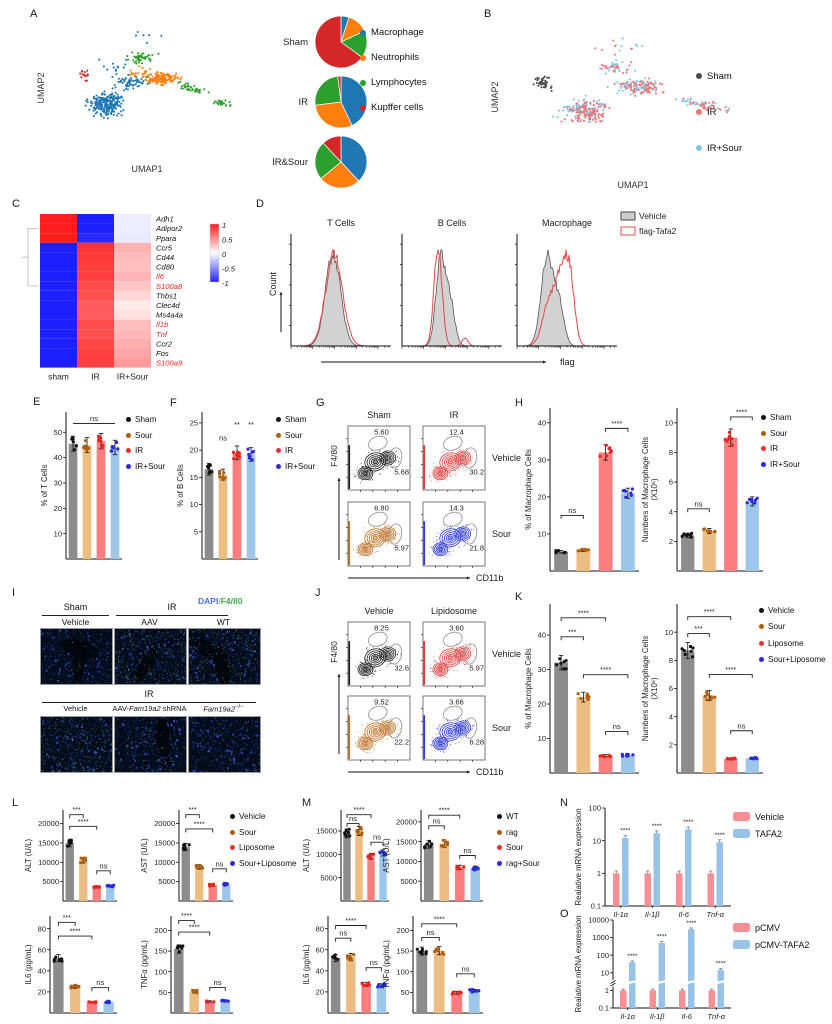 Image resolution: width=832 pixels, height=1024 pixels. Describe the element at coordinates (75, 622) in the screenshot. I see `column-label: Vehicle` at that location.